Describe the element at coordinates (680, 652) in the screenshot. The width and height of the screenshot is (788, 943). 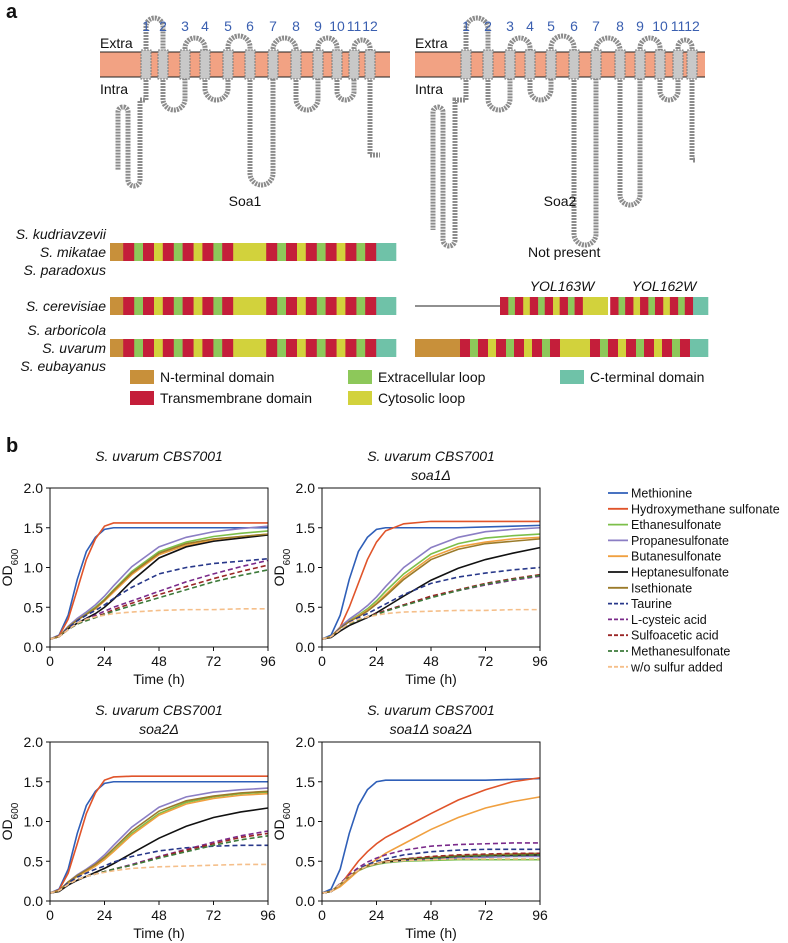
I see `legend-label: Methanesulfonate` at that location.